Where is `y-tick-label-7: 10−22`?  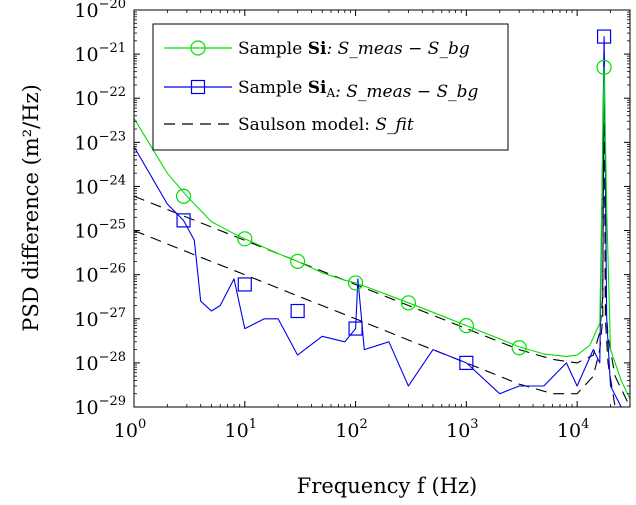
y-tick-label-7: 10−22 is located at coordinates (100, 97).